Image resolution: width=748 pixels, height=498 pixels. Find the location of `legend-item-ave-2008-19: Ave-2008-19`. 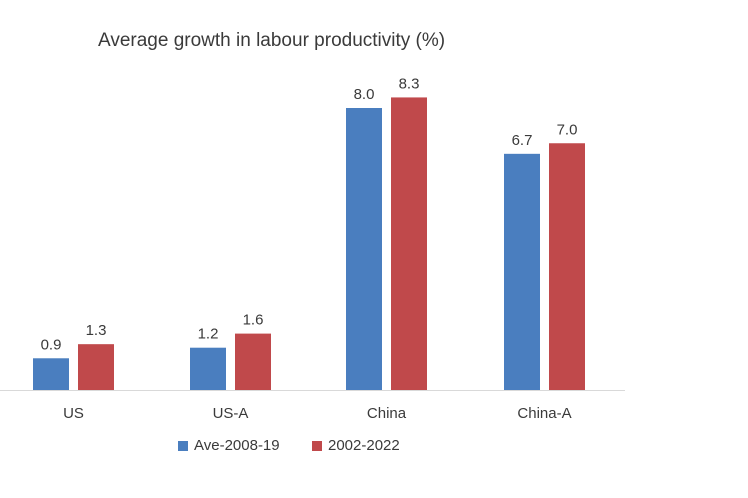

legend-item-ave-2008-19: Ave-2008-19 is located at coordinates (229, 445).